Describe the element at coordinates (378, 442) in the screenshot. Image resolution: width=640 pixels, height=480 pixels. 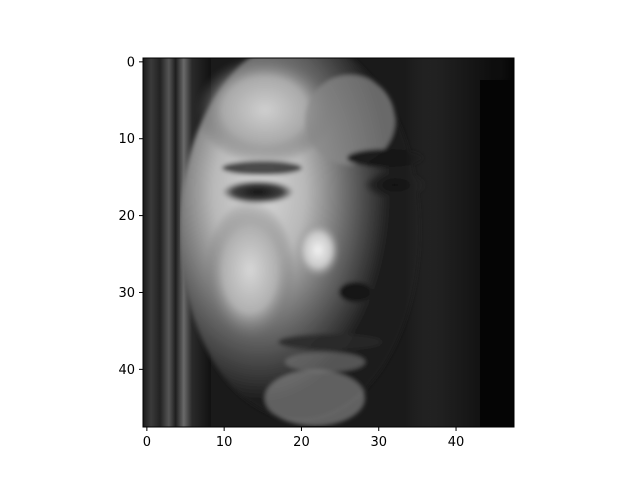
I see `x-tick-label: 30` at that location.